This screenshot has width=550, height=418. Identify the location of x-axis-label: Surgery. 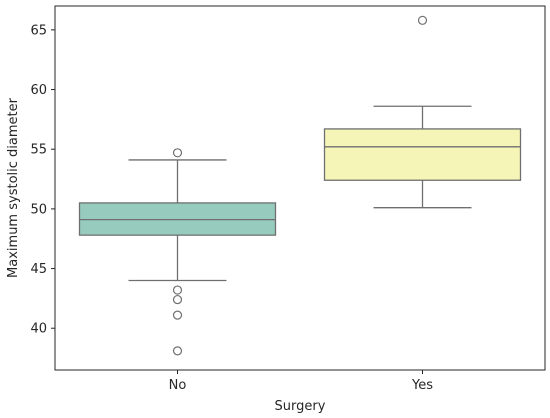
(300, 406).